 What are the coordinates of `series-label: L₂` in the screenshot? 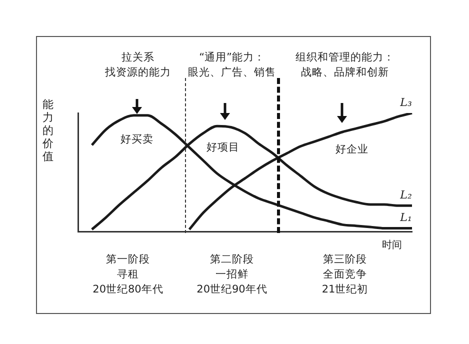 It's located at (405, 195).